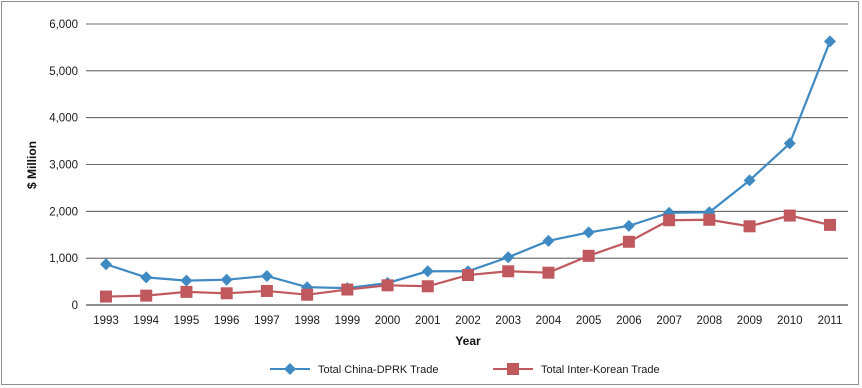 Image resolution: width=862 pixels, height=388 pixels. What do you see at coordinates (710, 321) in the screenshot?
I see `x-tick-label: 2008` at bounding box center [710, 321].